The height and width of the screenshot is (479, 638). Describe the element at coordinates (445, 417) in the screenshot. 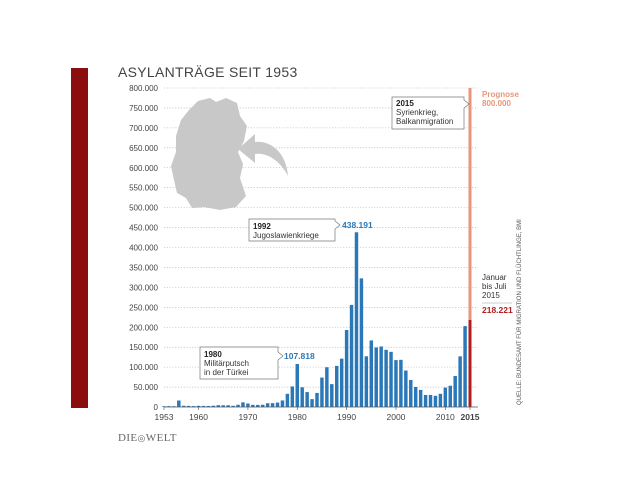

I see `x-tick-label: 2010` at that location.